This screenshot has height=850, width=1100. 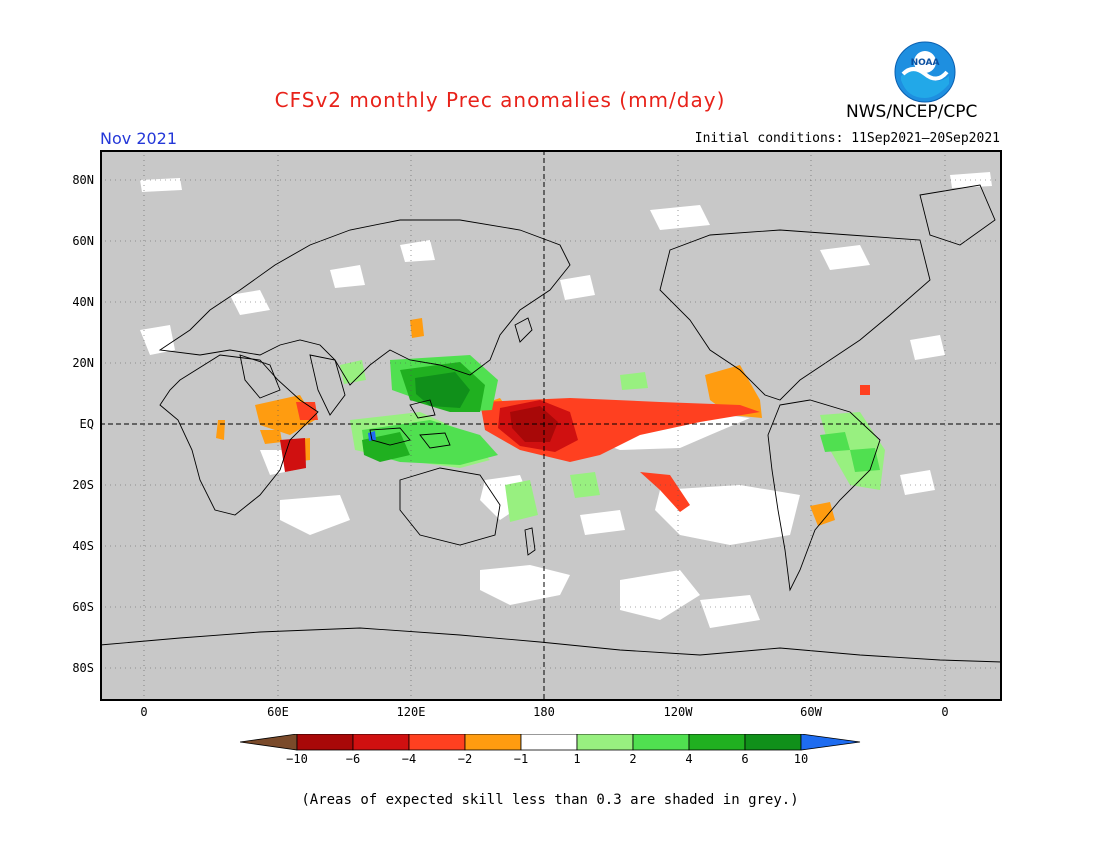 I want to click on lat-label-60n: 60N, so click(x=83, y=241).